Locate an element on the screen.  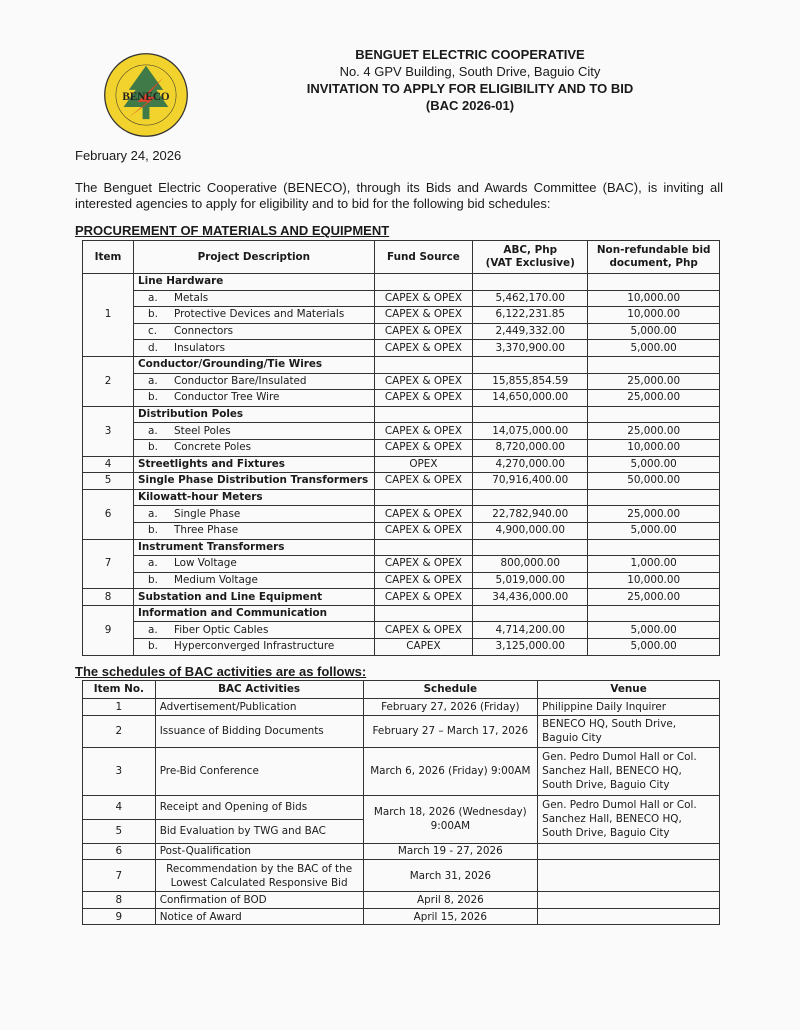
item-title: Streetlights and Fixtures is located at coordinates (254, 464).